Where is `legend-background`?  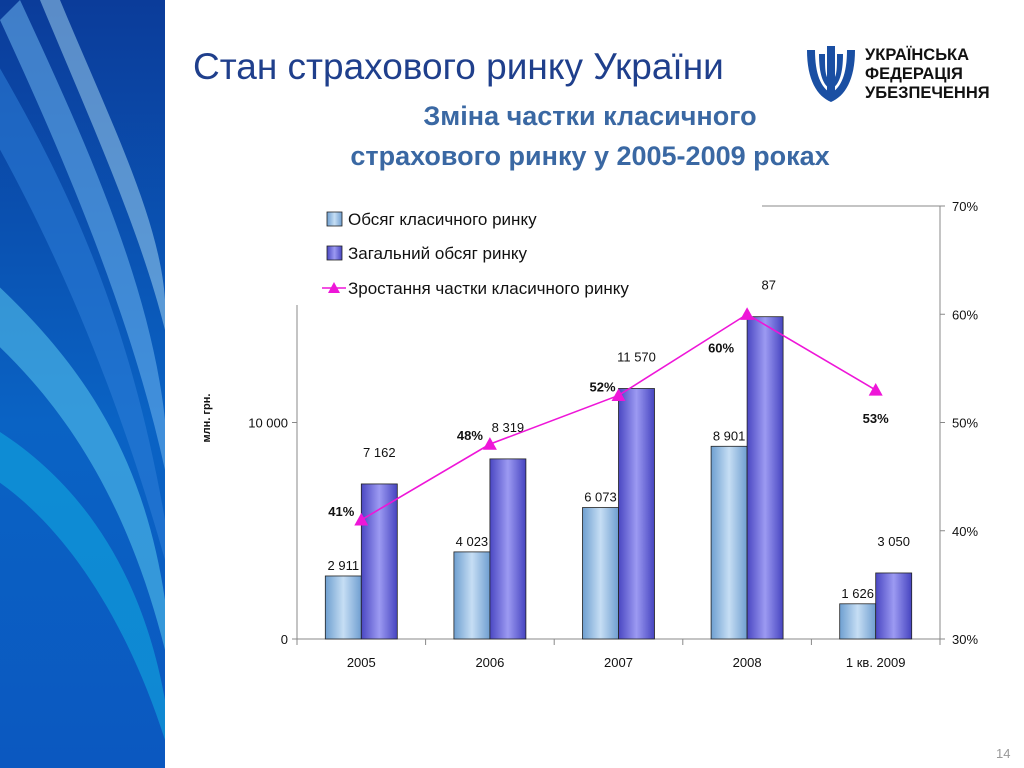 legend-background is located at coordinates (499, 252).